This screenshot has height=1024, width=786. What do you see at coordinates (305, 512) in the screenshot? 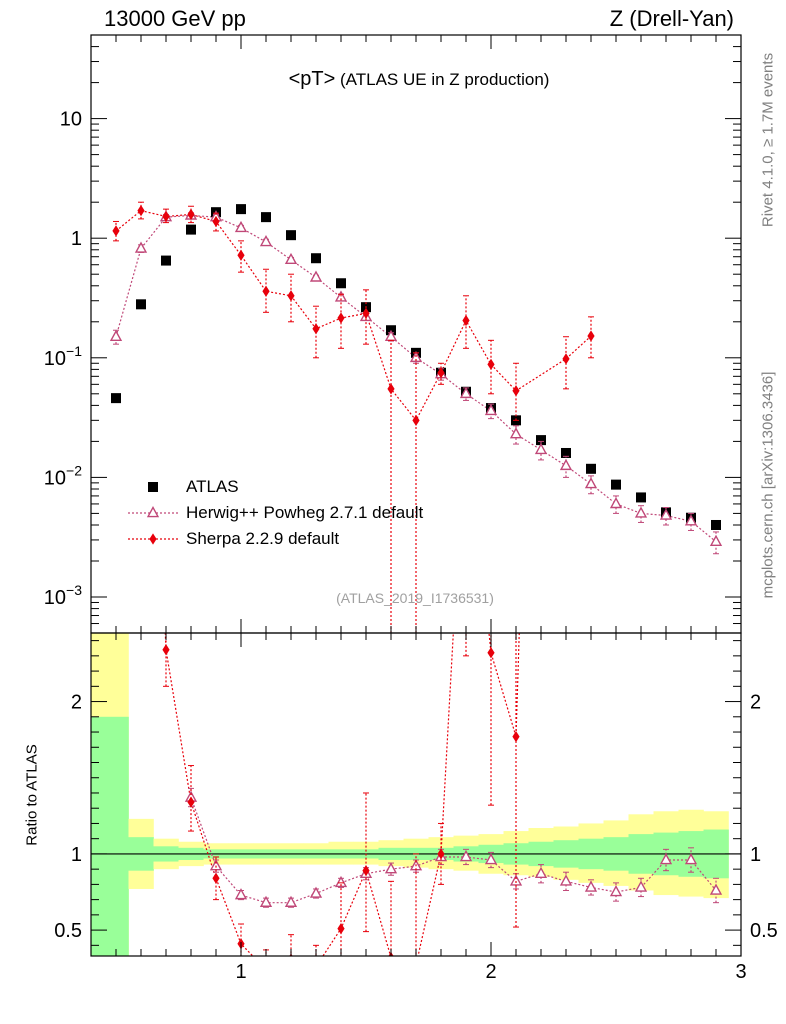
I see `legend-label-herwig: Herwig++ Powheg 2.7.1 default` at bounding box center [305, 512].